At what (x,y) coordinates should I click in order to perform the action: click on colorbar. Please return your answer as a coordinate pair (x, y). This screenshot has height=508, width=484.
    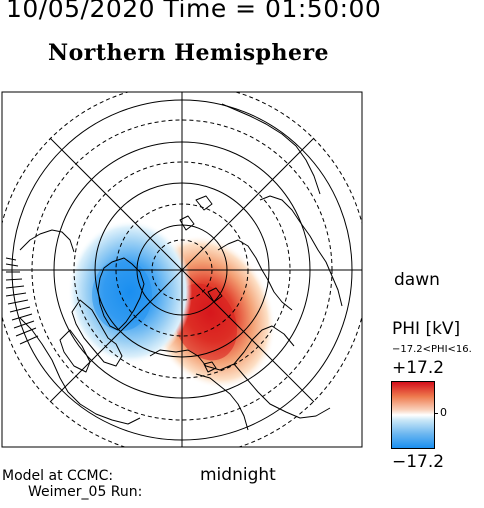
    Looking at the image, I should click on (413, 415).